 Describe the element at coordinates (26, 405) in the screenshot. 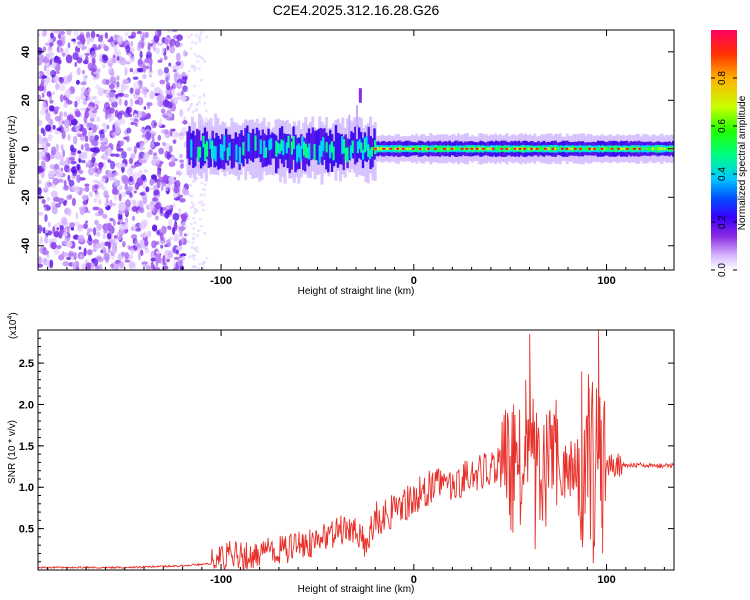

I see `snr-ytick-label: 2.0` at that location.